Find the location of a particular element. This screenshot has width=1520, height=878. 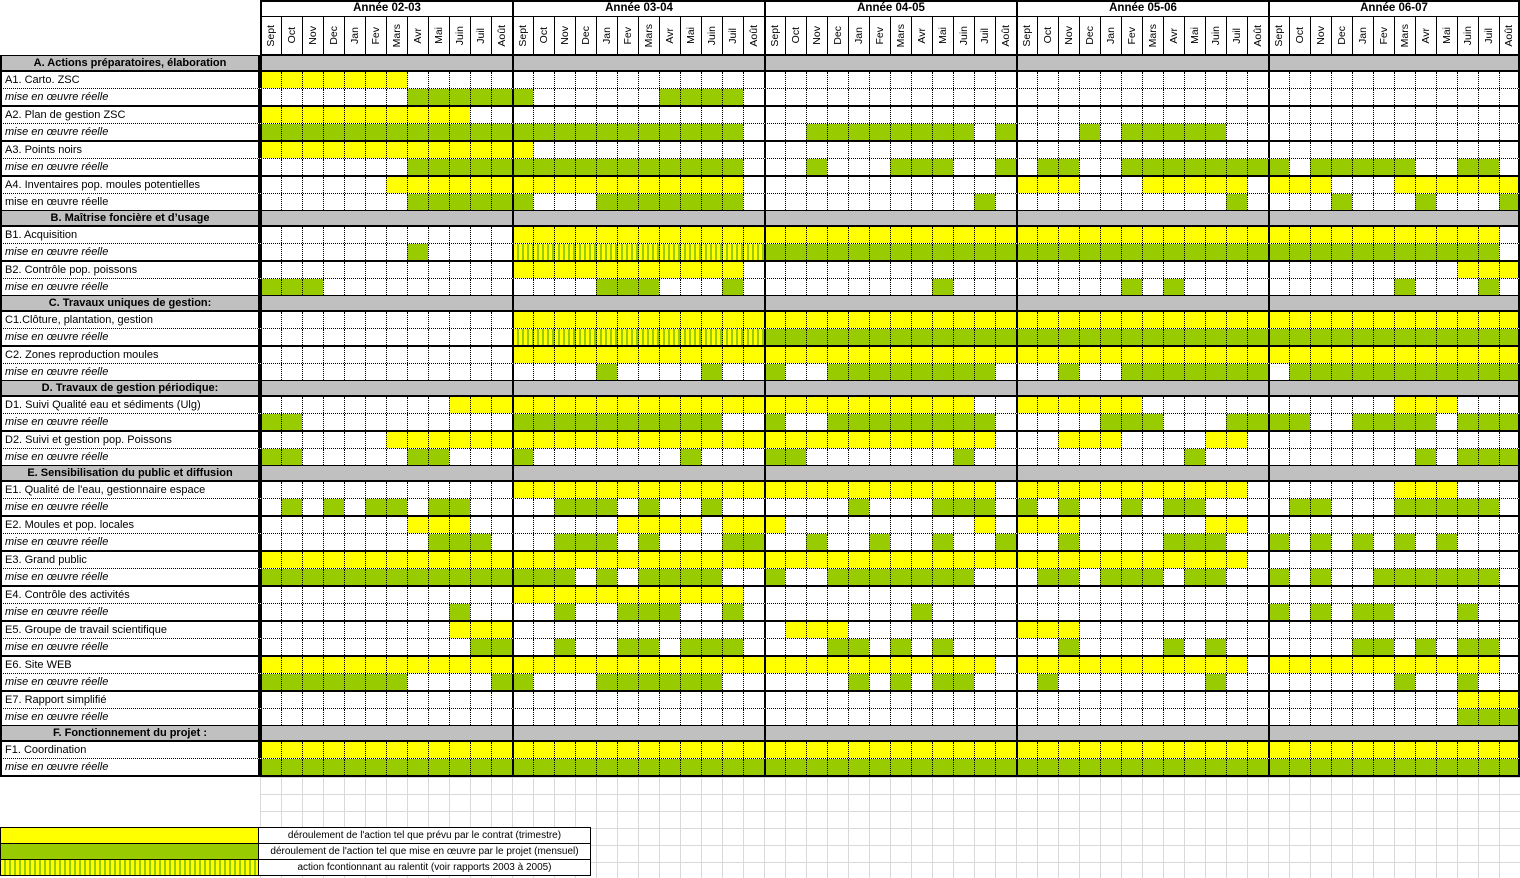

month-header: Avr is located at coordinates (669, 36).